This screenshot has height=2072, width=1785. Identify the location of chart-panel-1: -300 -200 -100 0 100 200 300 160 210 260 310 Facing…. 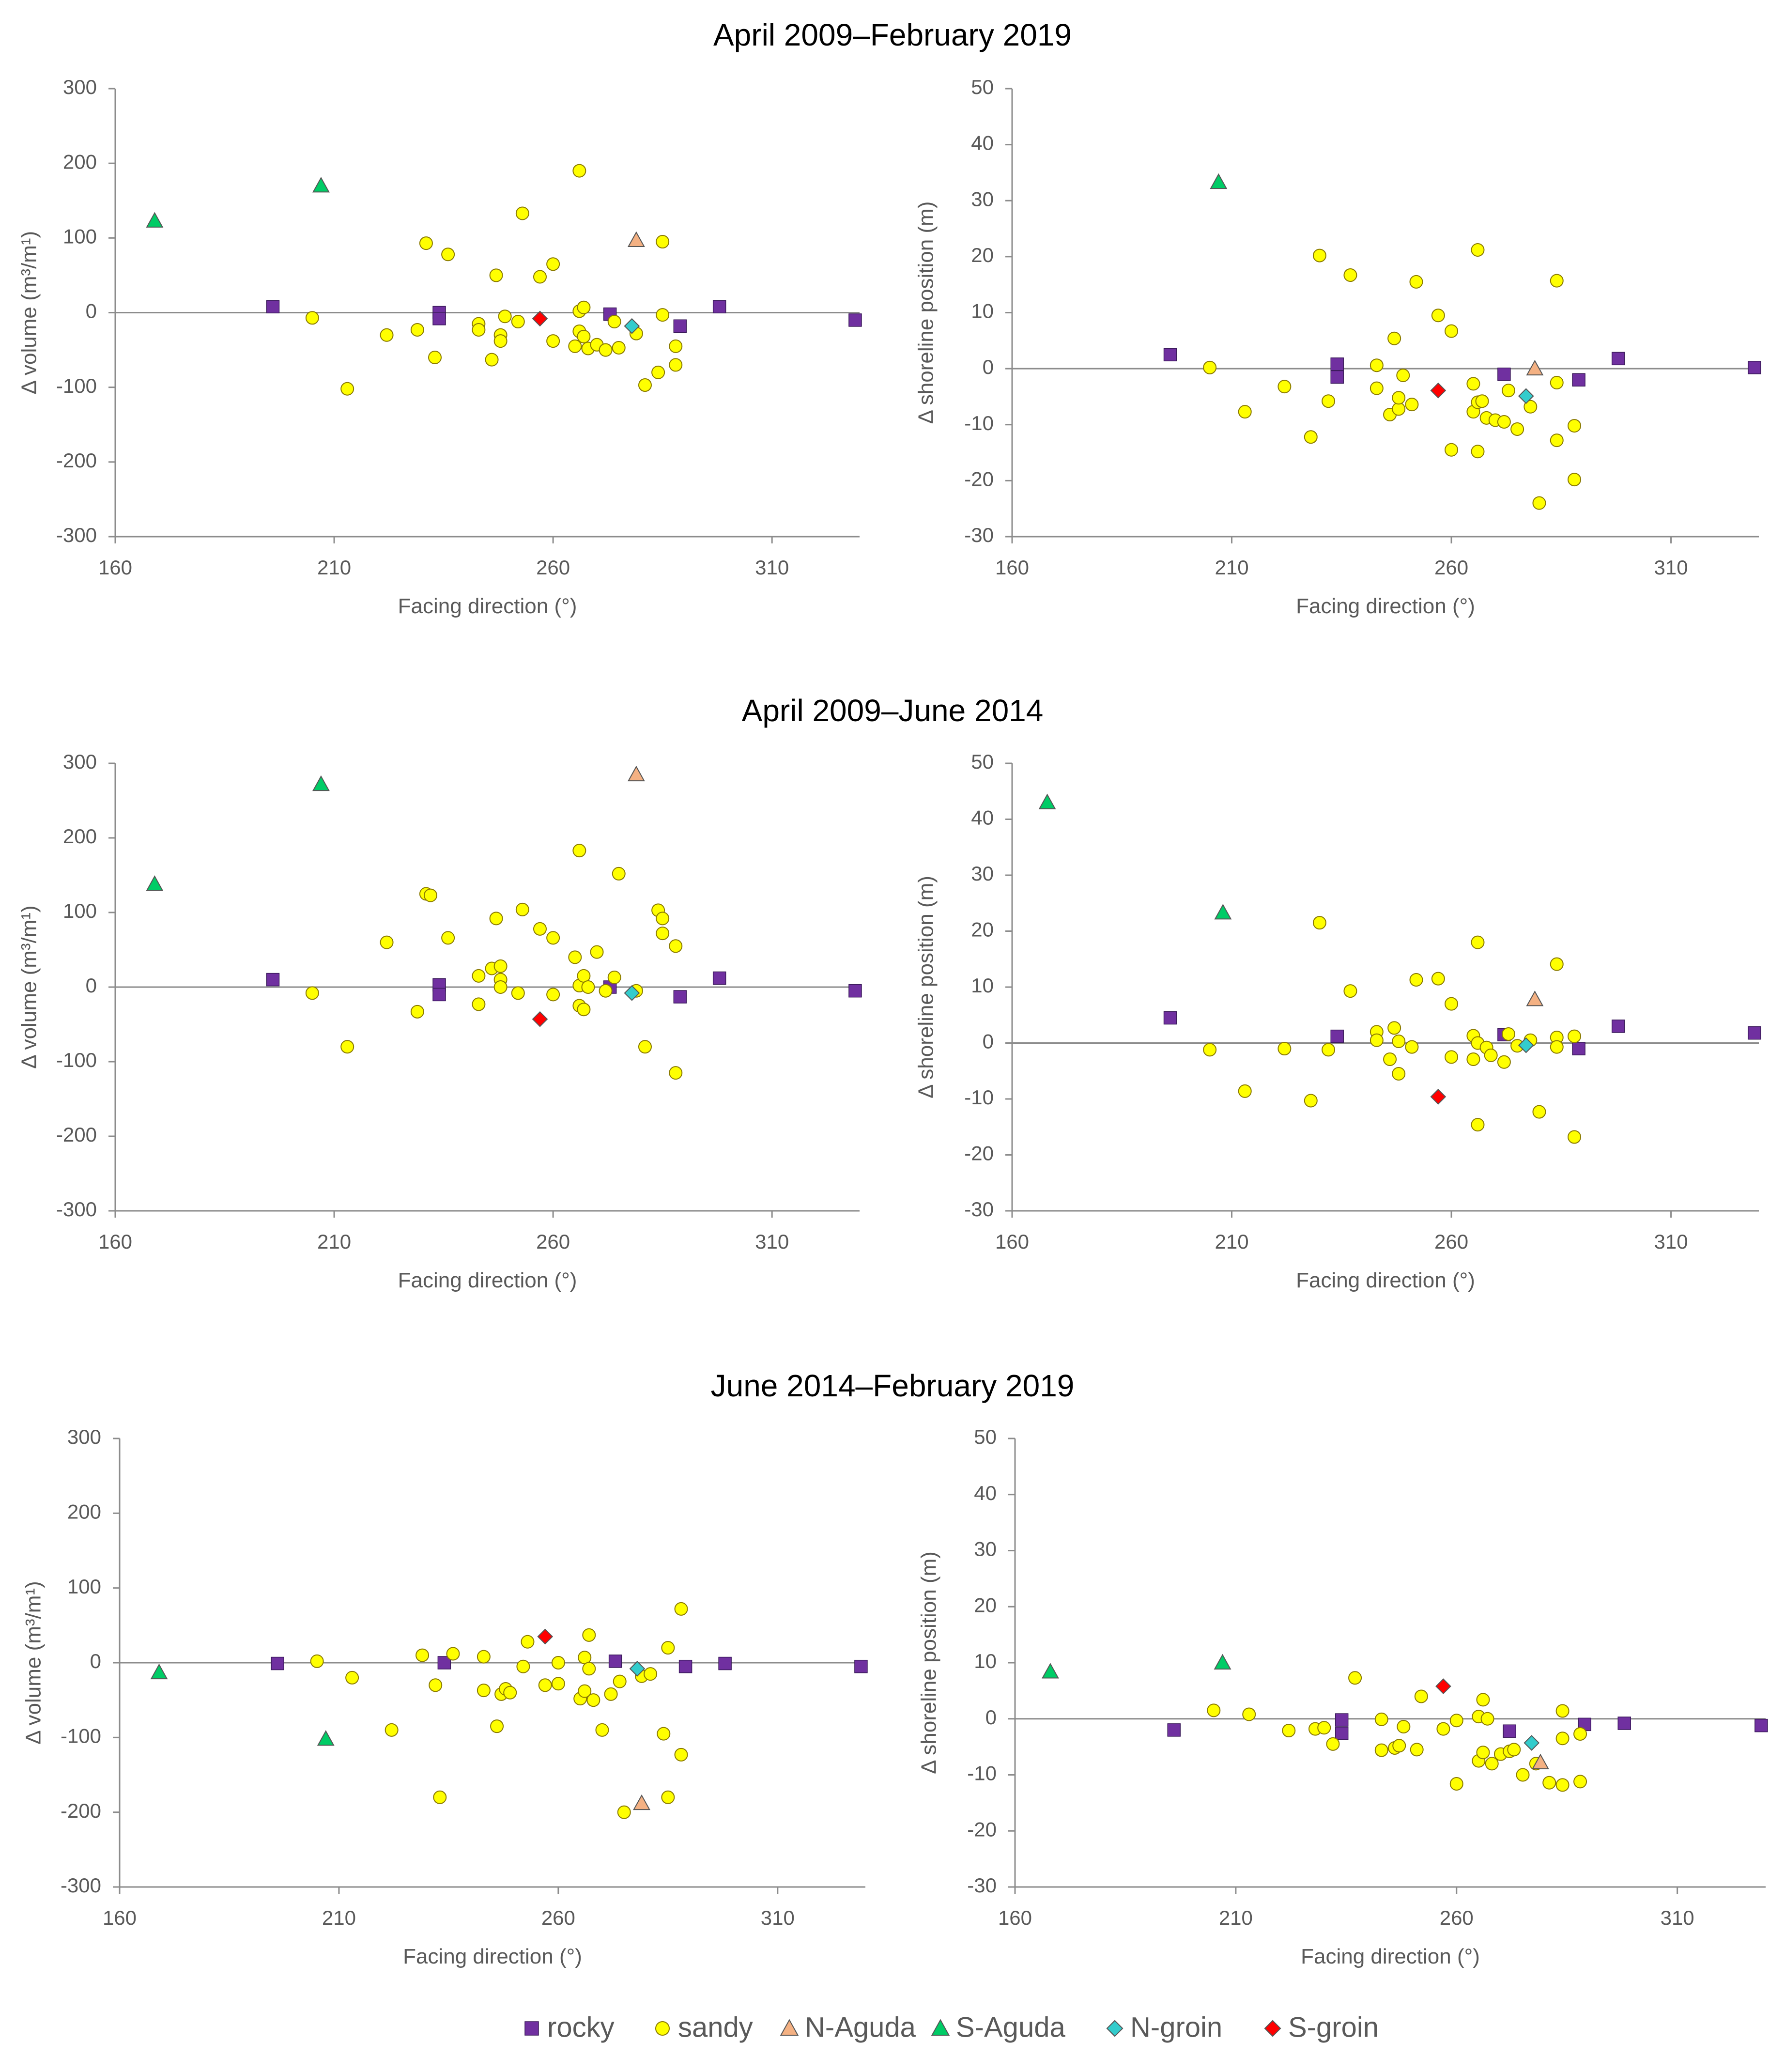
(440, 347).